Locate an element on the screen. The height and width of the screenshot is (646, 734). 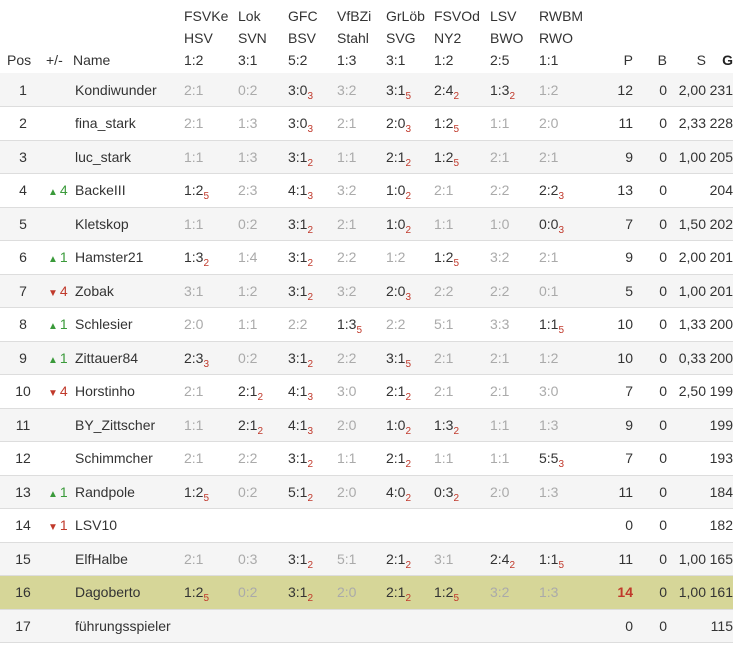
tip-cell: 5:53 is located at coordinates (568, 459).